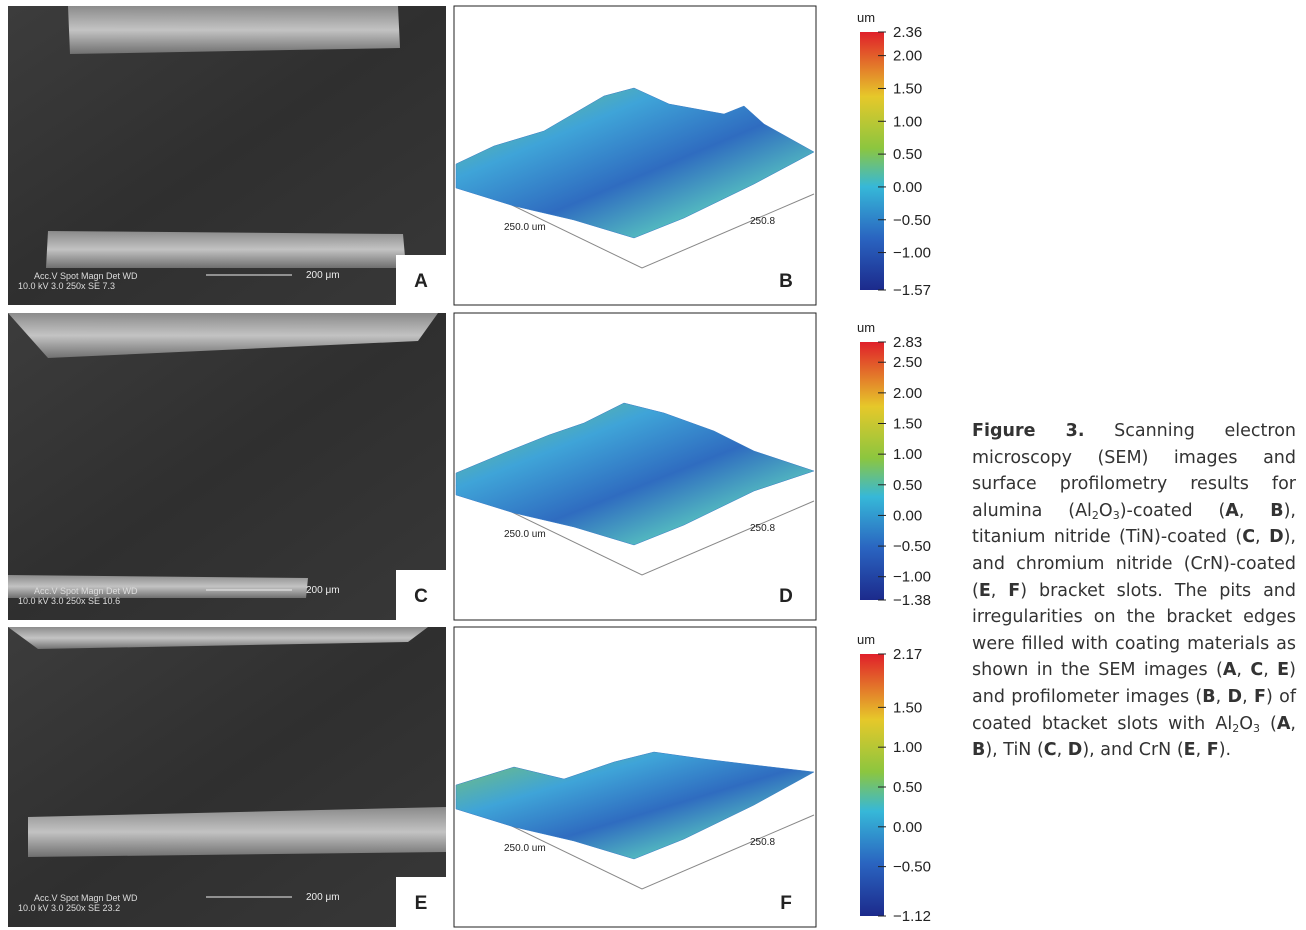 The height and width of the screenshot is (930, 1306). I want to click on caption-text: (, so click(1268, 723).